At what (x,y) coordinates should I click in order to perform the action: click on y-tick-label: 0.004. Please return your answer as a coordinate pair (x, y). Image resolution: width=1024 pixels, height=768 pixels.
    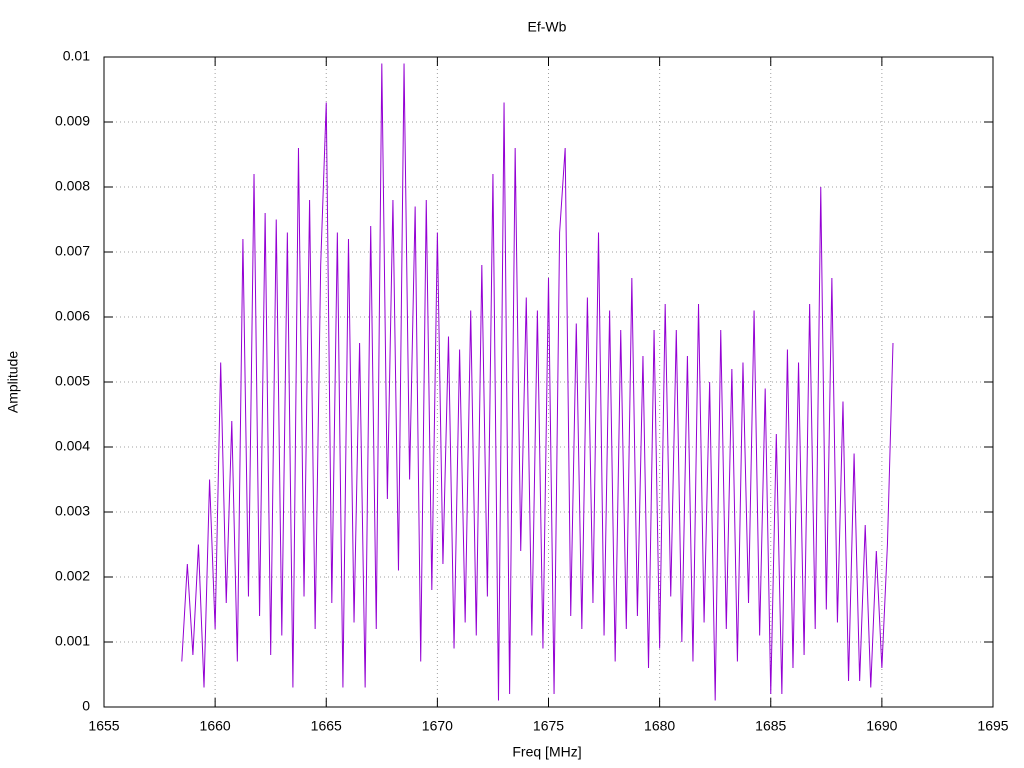
    Looking at the image, I should click on (72, 446).